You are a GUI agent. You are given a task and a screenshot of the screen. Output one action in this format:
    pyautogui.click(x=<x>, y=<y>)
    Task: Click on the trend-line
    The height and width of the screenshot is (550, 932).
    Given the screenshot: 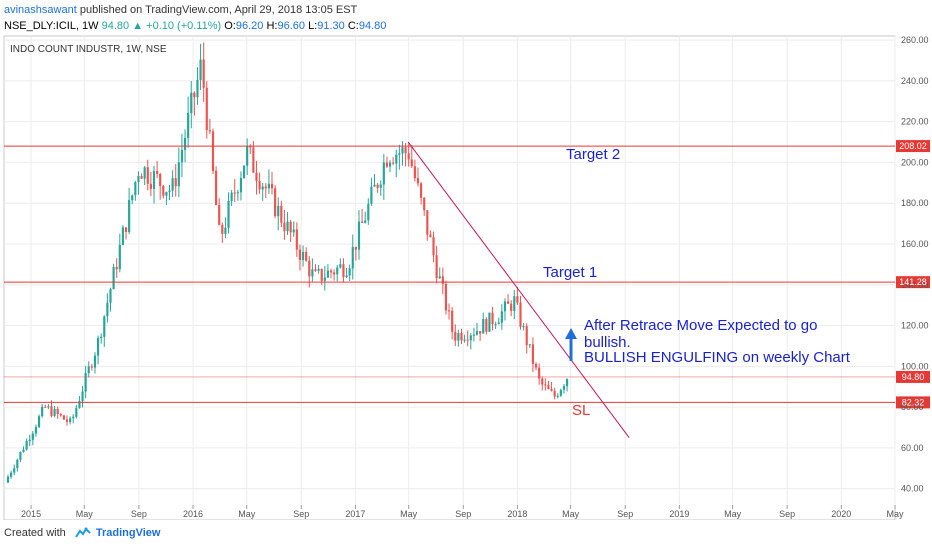 What is the action you would take?
    pyautogui.click(x=518, y=290)
    